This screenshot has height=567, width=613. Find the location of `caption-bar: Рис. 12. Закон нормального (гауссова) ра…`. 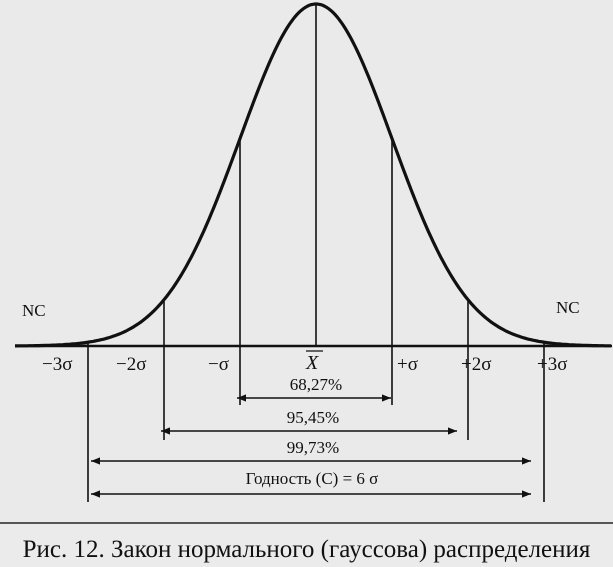

caption-bar: Рис. 12. Закон нормального (гауссова) ра… is located at coordinates (306, 544).